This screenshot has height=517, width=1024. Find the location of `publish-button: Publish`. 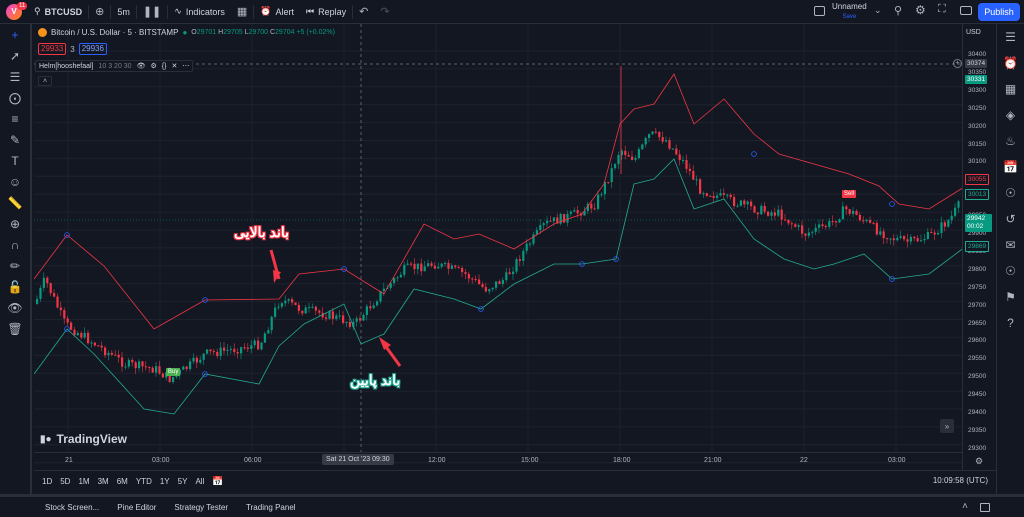

publish-button: Publish is located at coordinates (999, 12).